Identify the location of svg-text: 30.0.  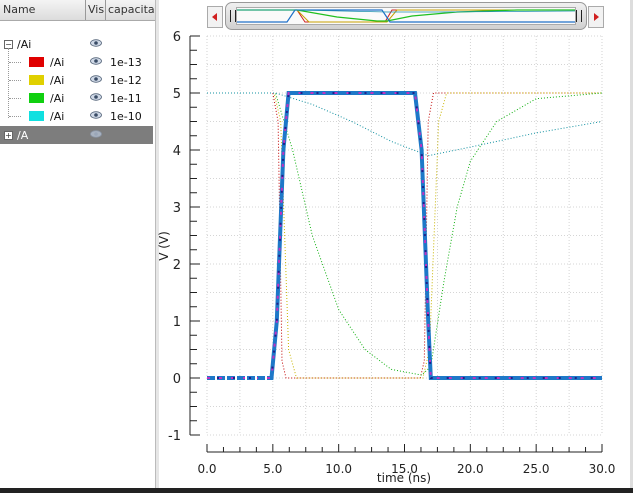
(602, 469).